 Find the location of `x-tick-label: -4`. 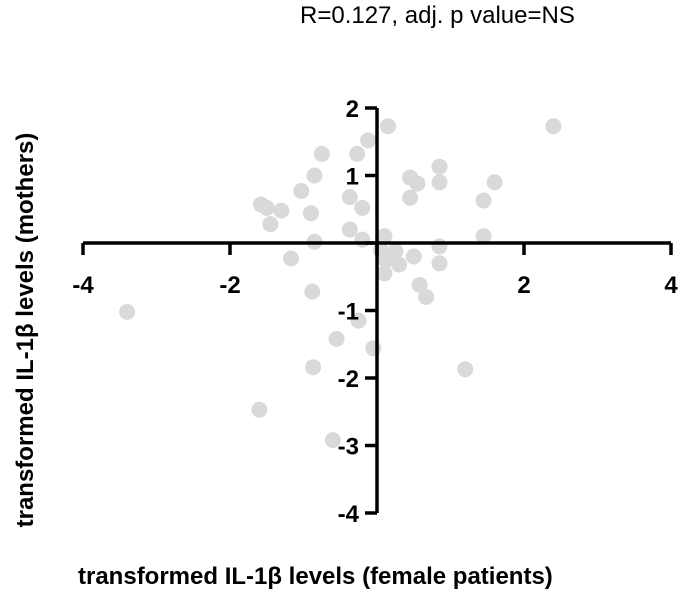

x-tick-label: -4 is located at coordinates (83, 285).